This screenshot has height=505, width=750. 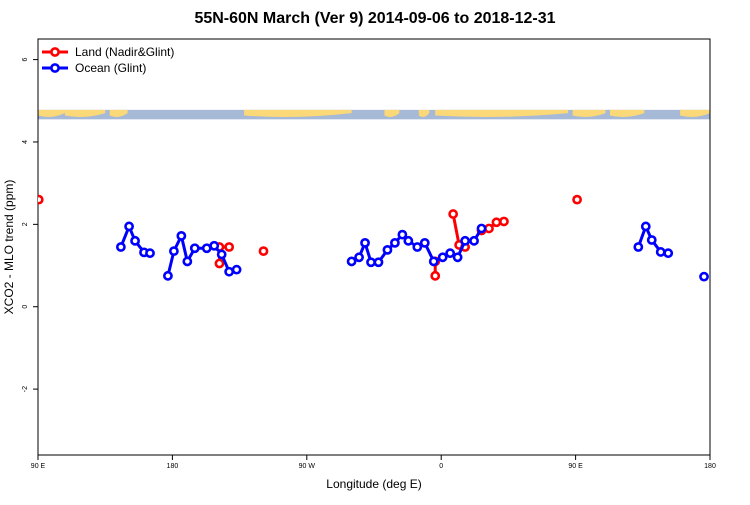 I want to click on x-tick-label: 90 W, so click(x=307, y=466).